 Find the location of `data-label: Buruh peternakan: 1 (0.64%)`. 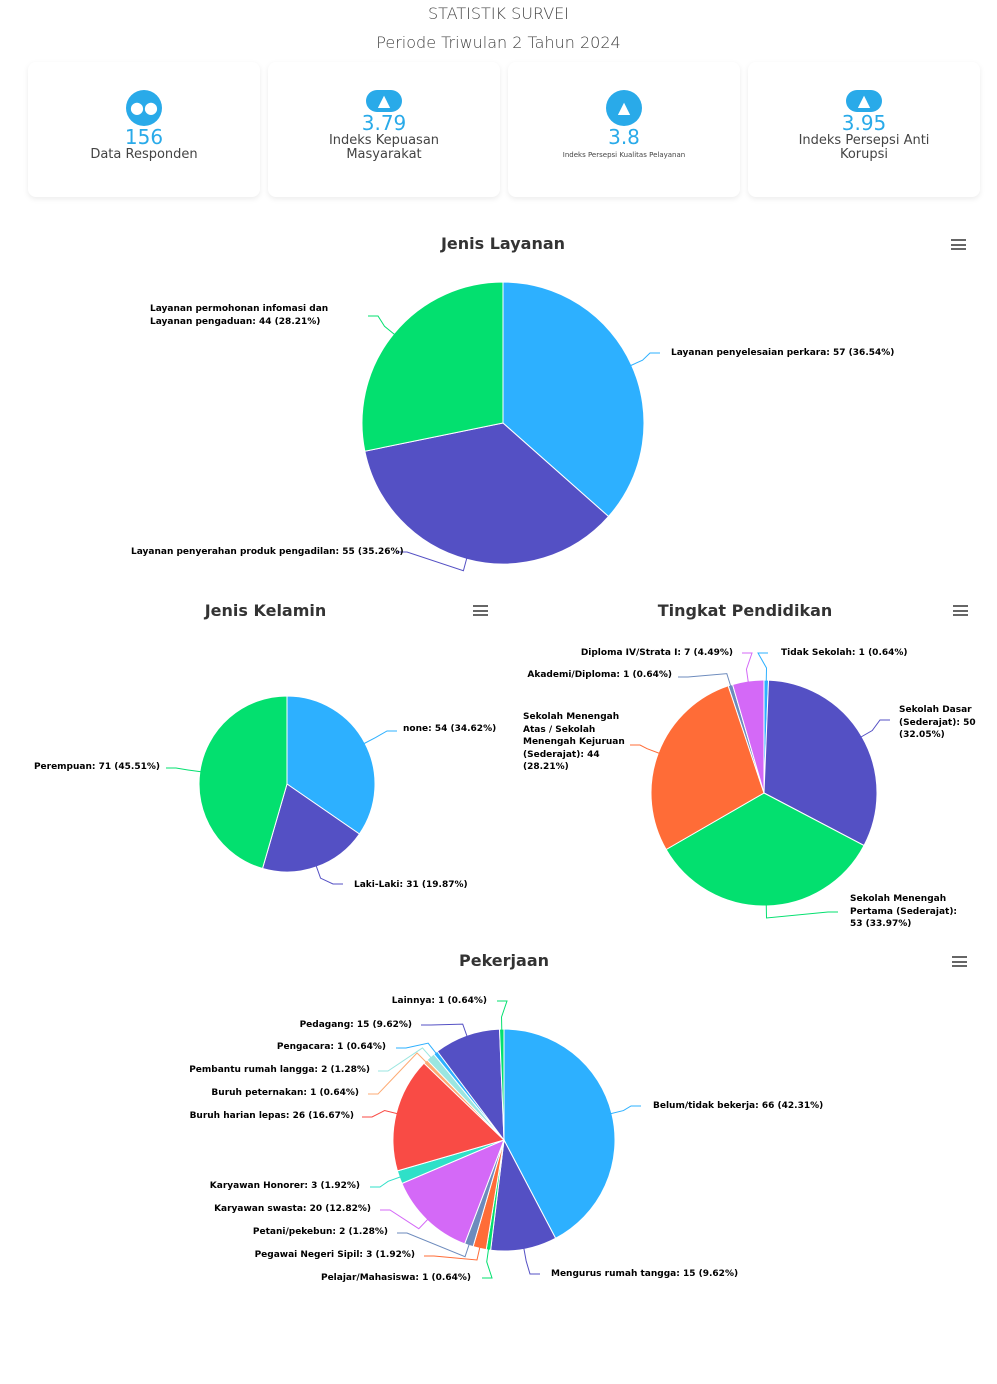

data-label: Buruh peternakan: 1 (0.64%) is located at coordinates (285, 1093).